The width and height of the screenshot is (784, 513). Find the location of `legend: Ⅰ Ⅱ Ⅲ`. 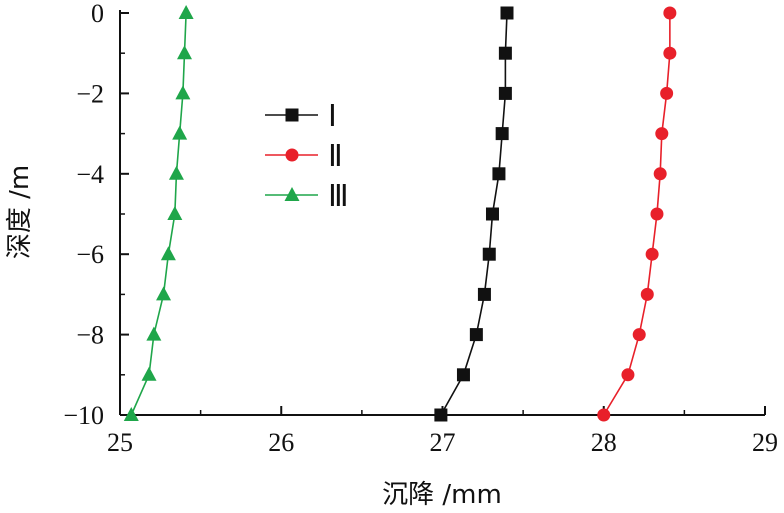

legend: Ⅰ Ⅱ Ⅲ is located at coordinates (307, 156).